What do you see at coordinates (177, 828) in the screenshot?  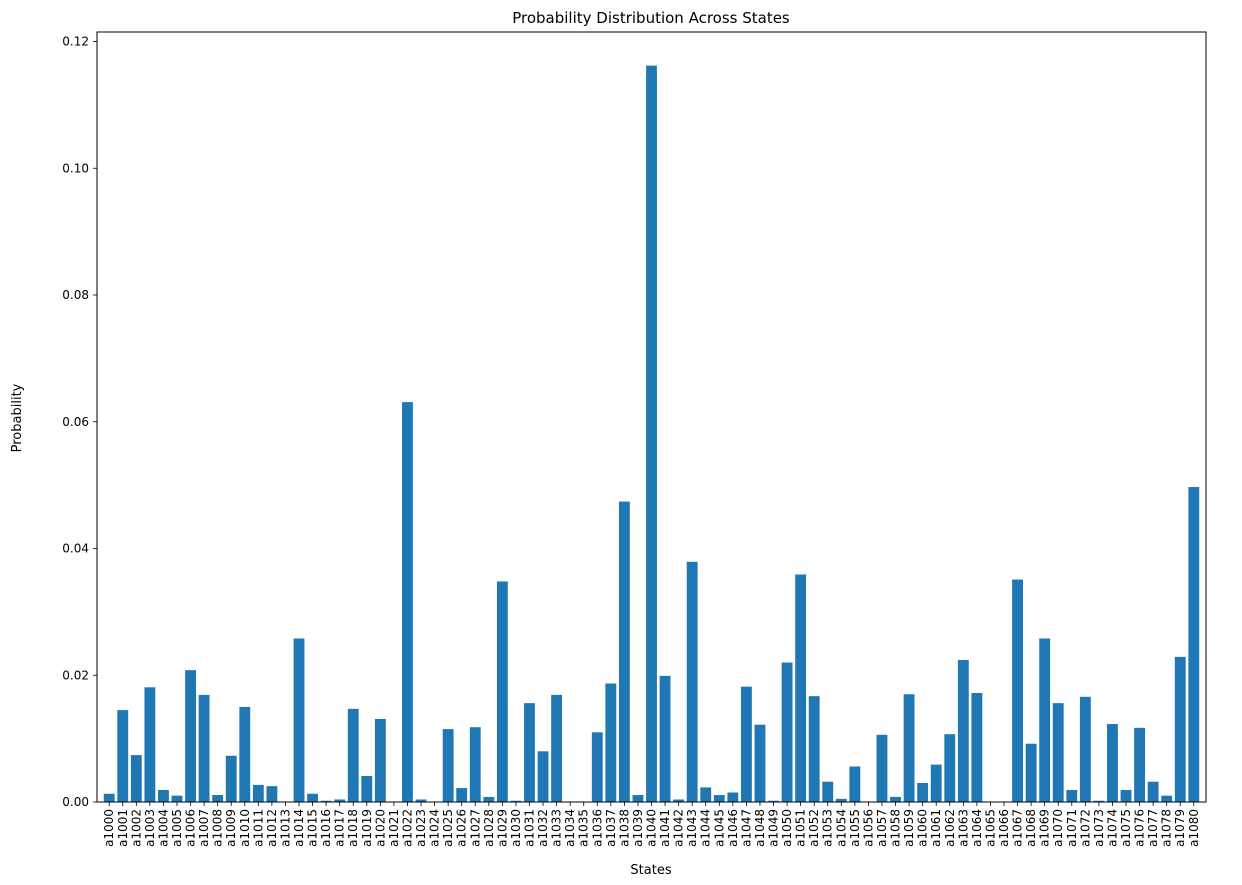 I see `x-tick-label: a1005` at bounding box center [177, 828].